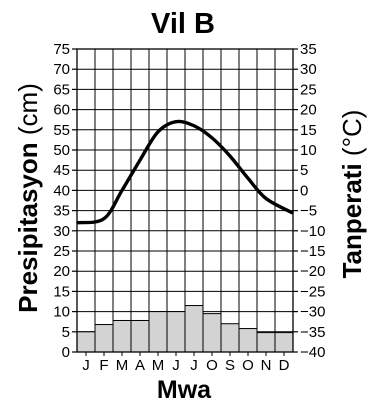 Image resolution: width=367 pixels, height=408 pixels. I want to click on left-tick-label: 0, so click(66, 352).